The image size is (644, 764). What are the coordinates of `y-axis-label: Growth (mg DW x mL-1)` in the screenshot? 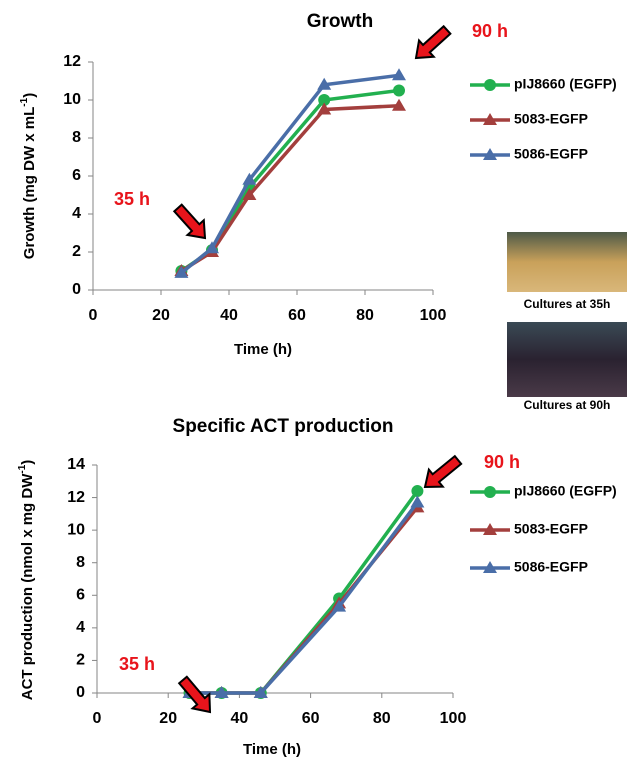 It's located at (28, 176).